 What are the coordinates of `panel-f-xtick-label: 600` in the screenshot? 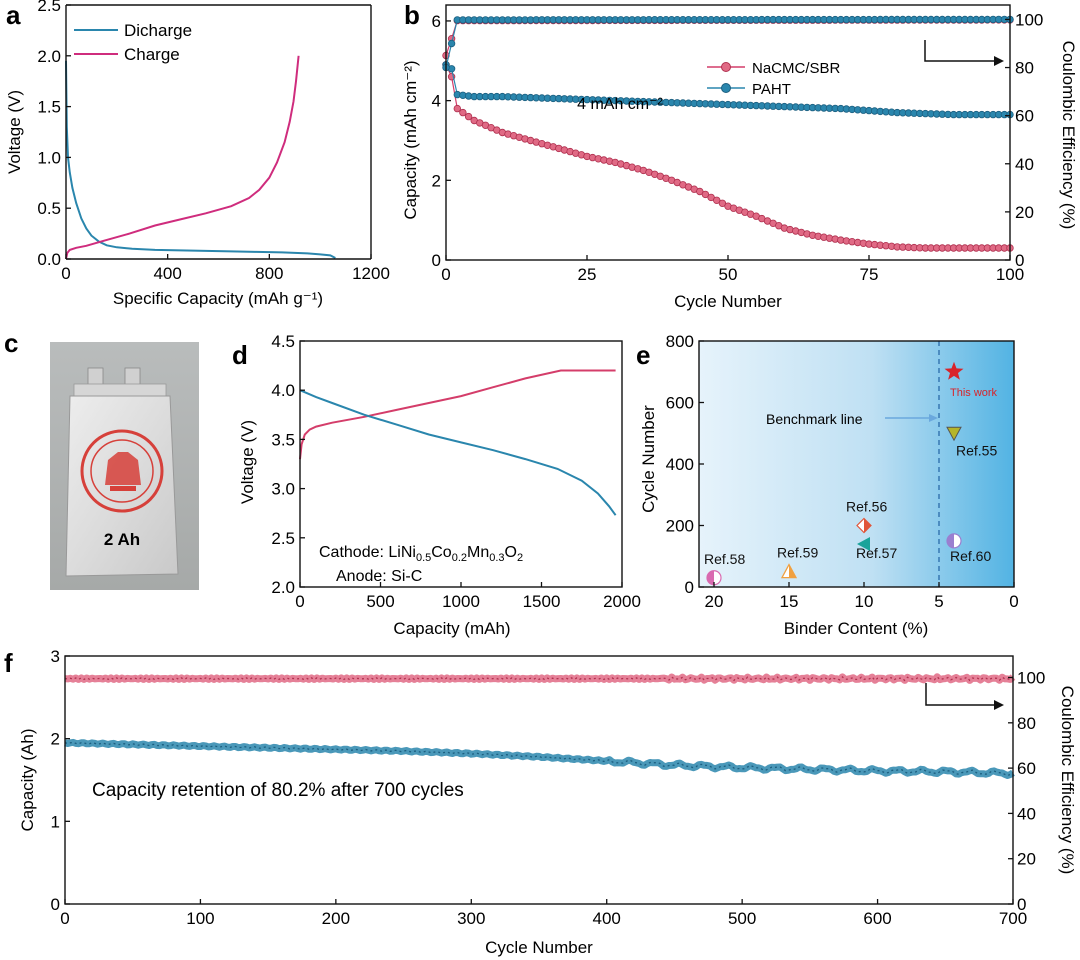 It's located at (877, 918).